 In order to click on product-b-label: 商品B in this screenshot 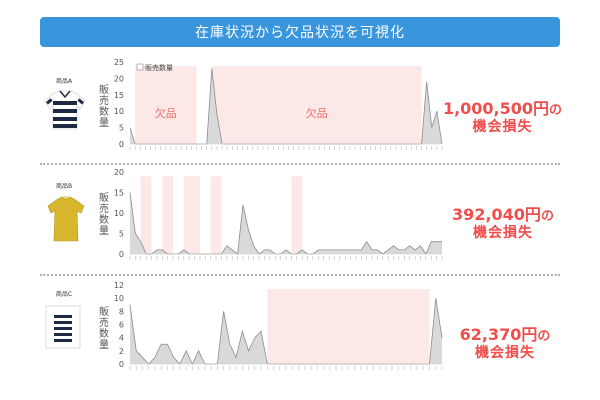, I will do `click(64, 186)`.